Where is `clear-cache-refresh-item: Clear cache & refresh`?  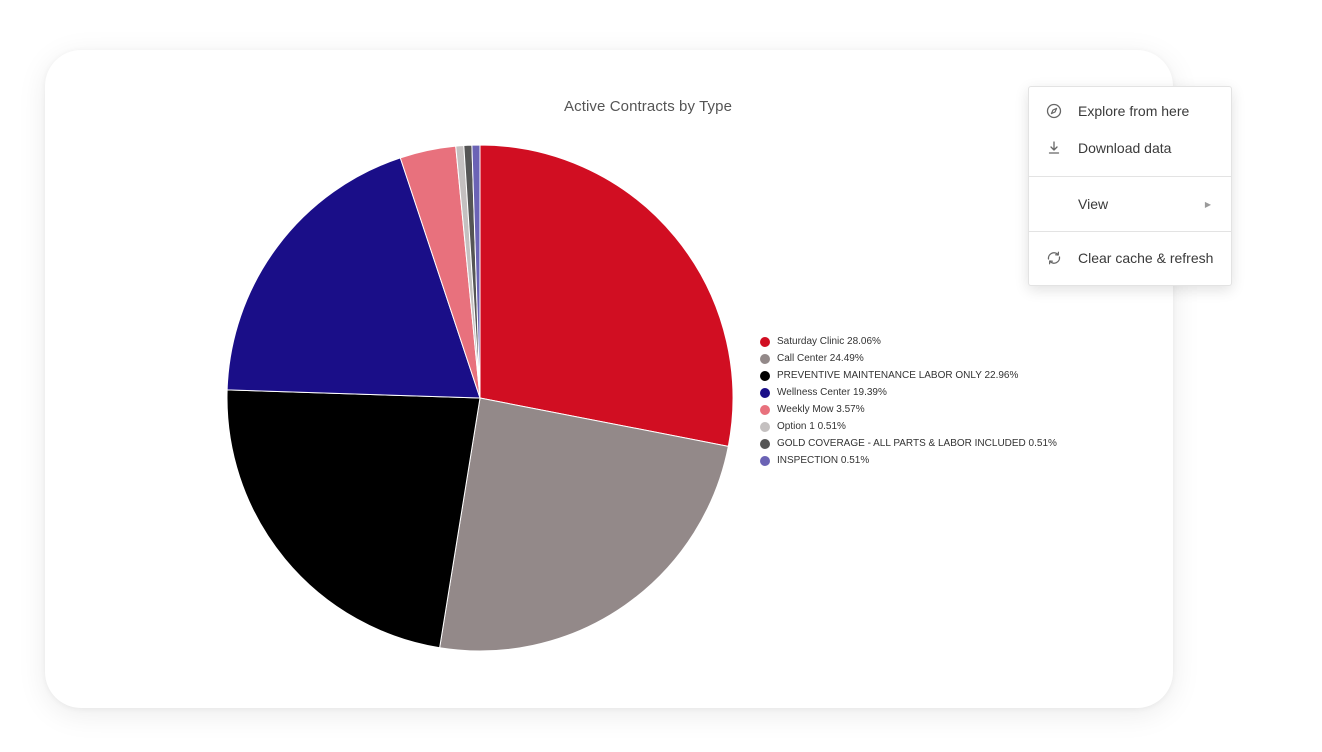
clear-cache-refresh-item: Clear cache & refresh is located at coordinates (1130, 258).